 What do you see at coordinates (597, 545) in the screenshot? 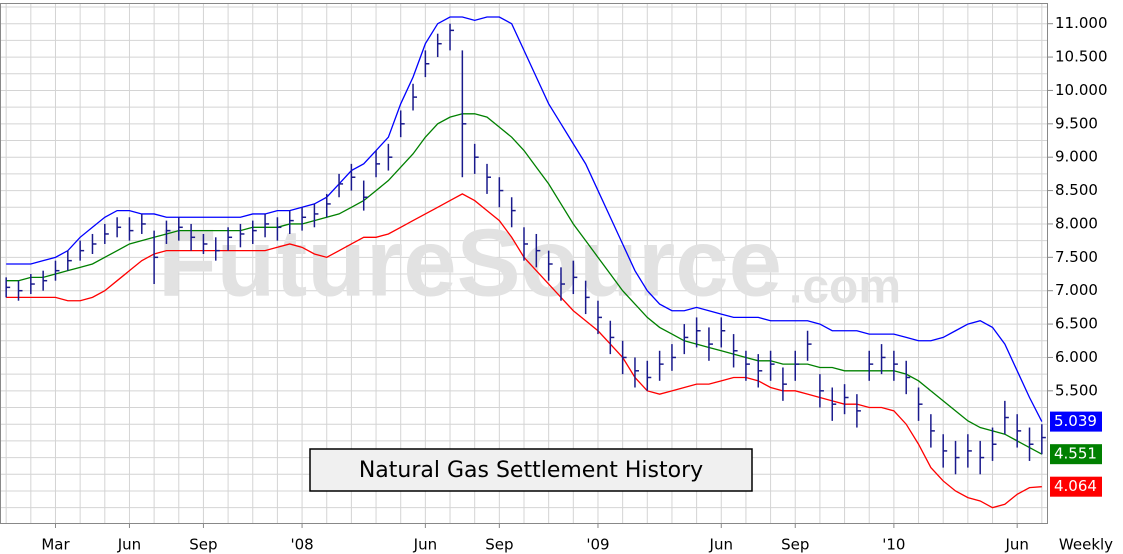
I see `x-tick-label: '09` at bounding box center [597, 545].